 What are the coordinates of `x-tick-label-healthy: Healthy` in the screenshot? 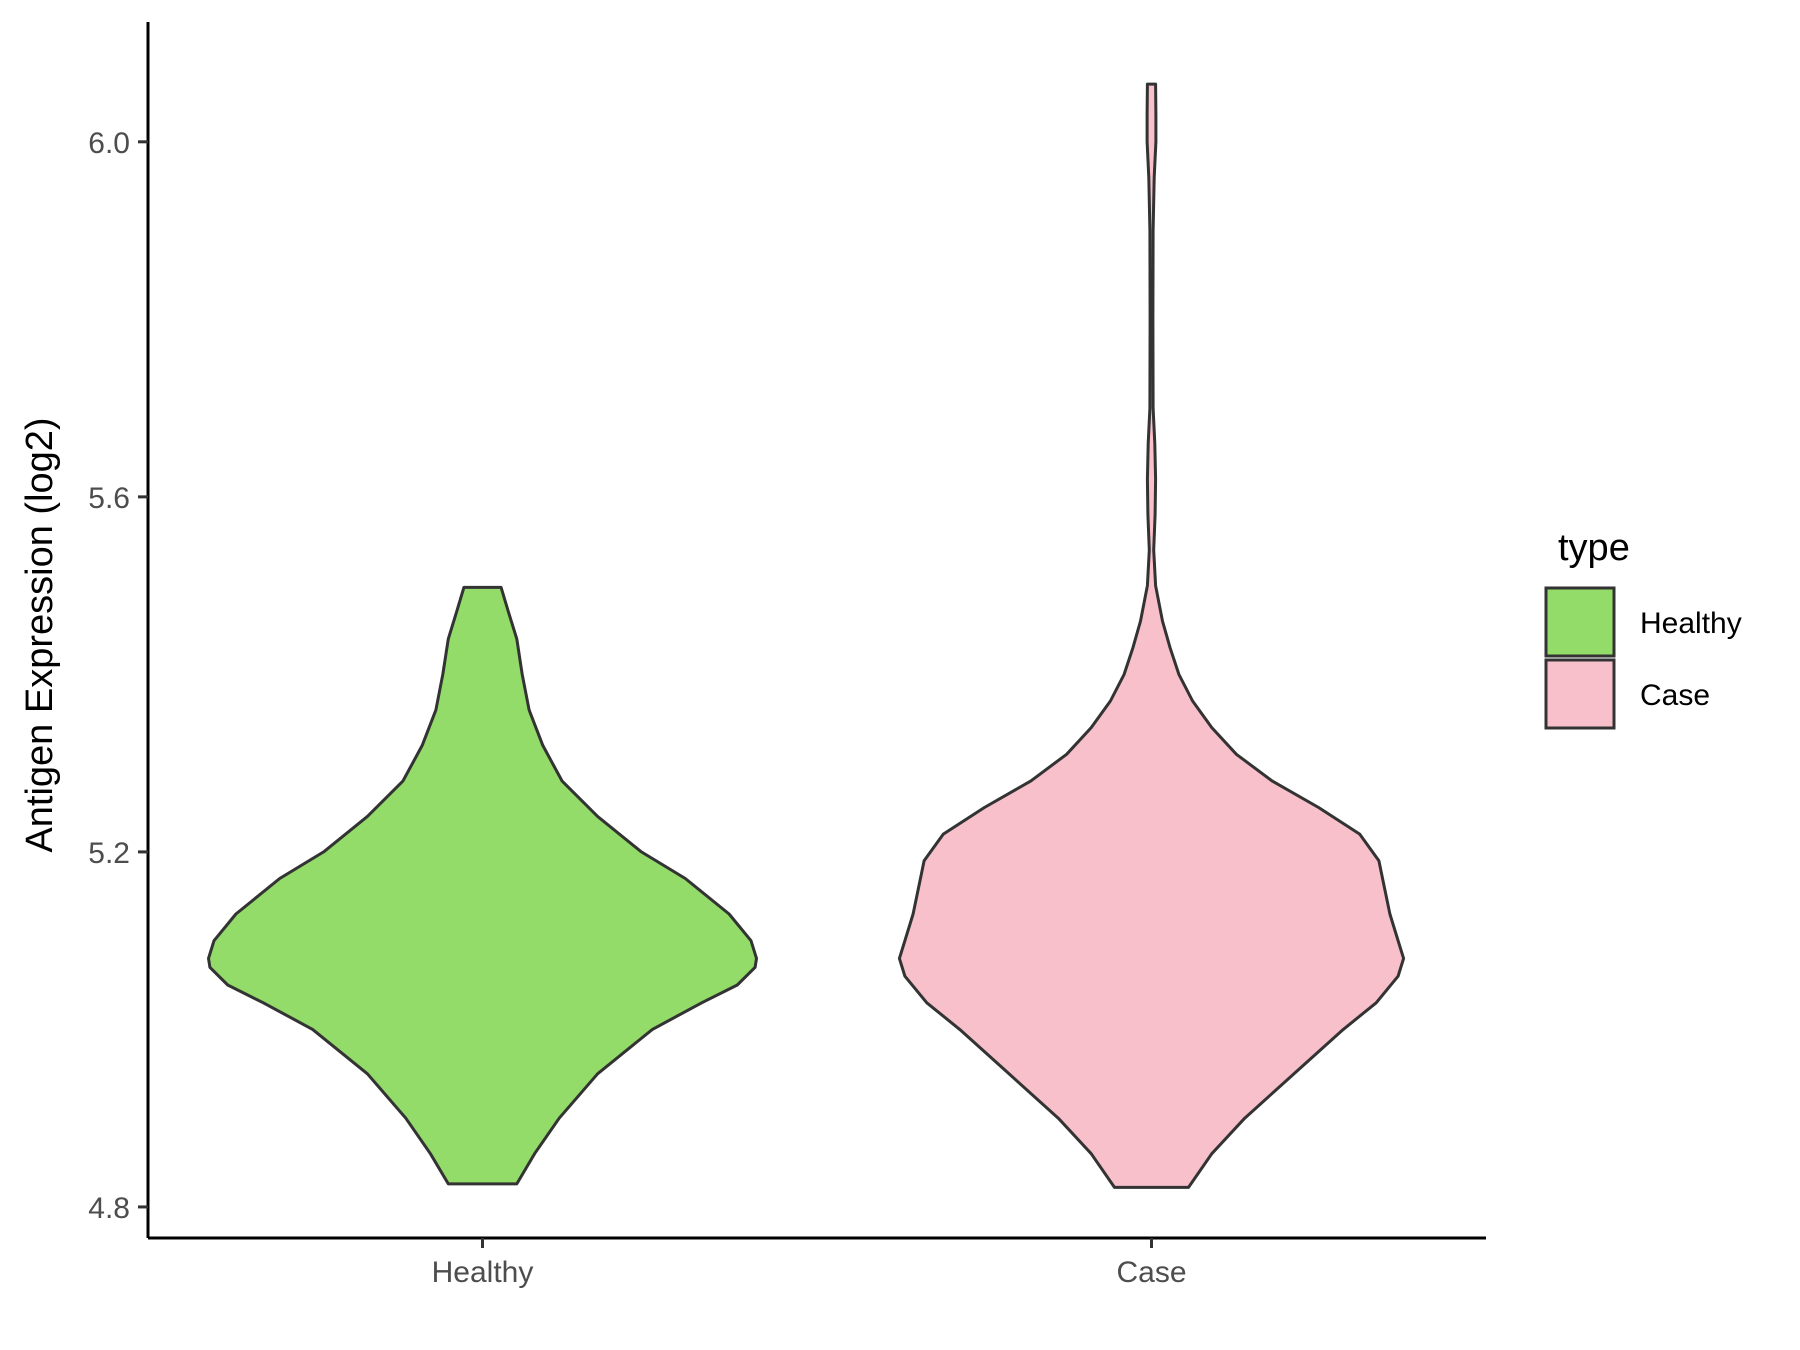 It's located at (483, 1272).